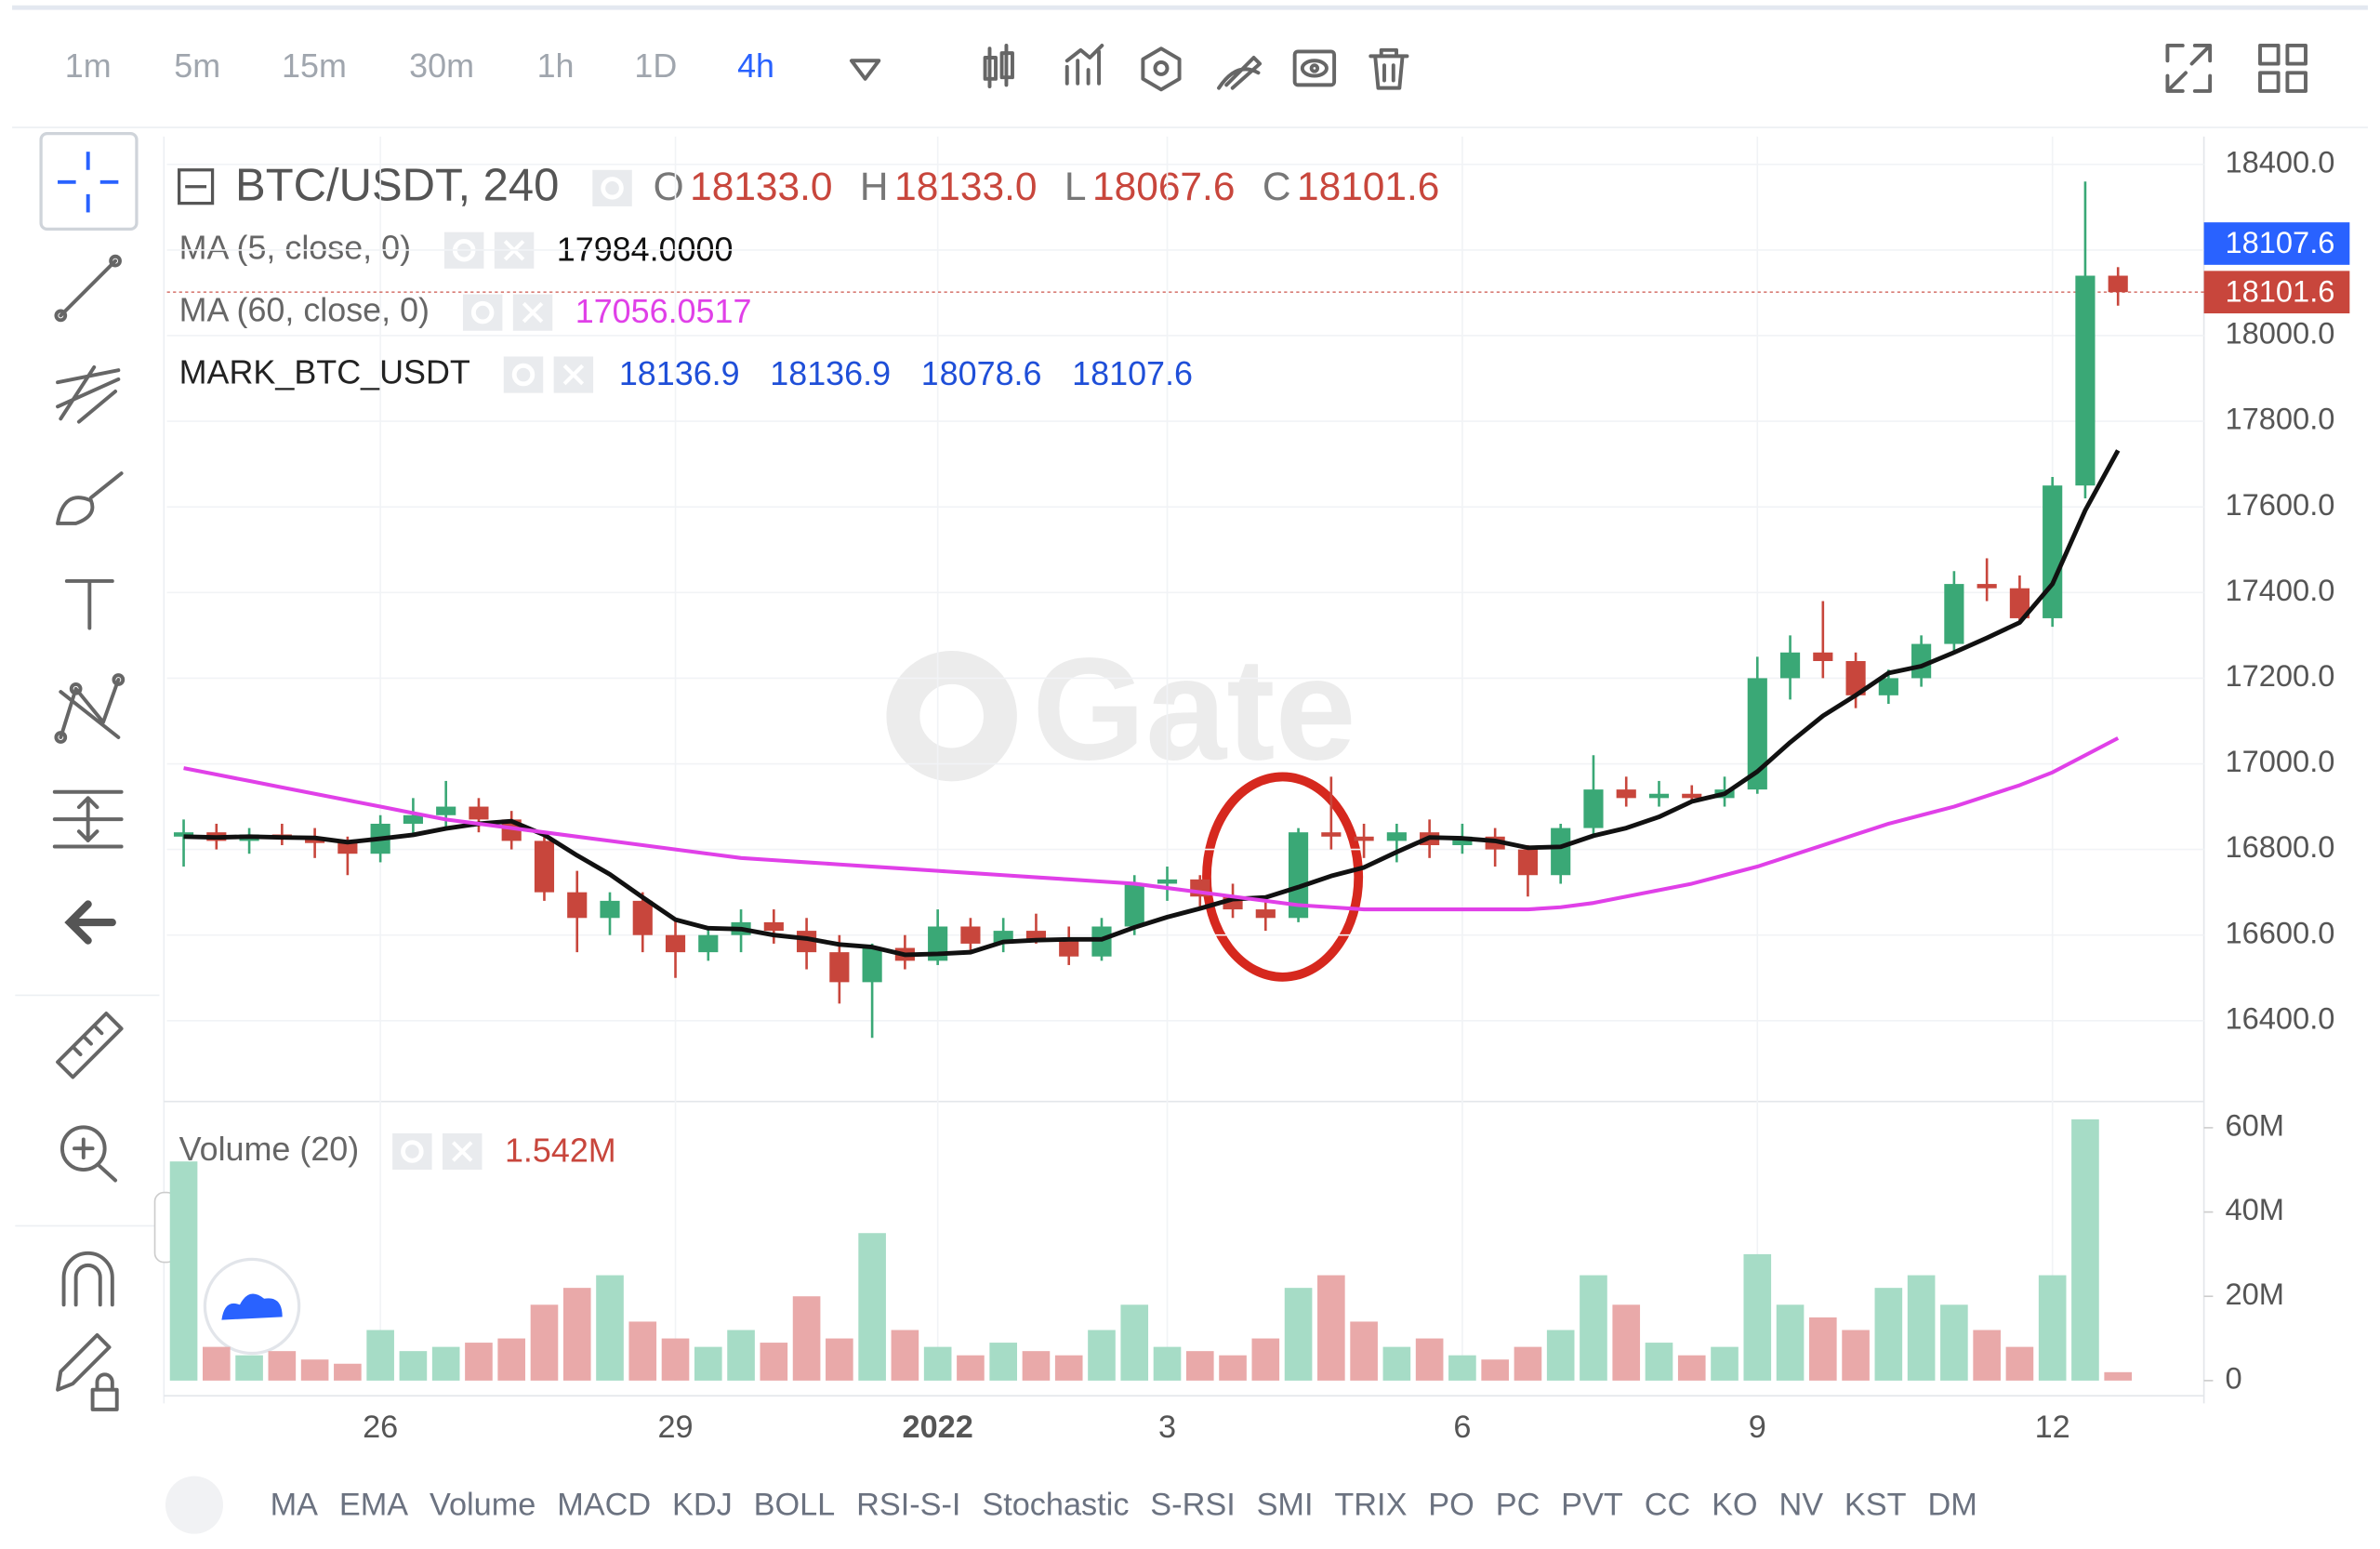  I want to click on magnet-tool, so click(87, 1279).